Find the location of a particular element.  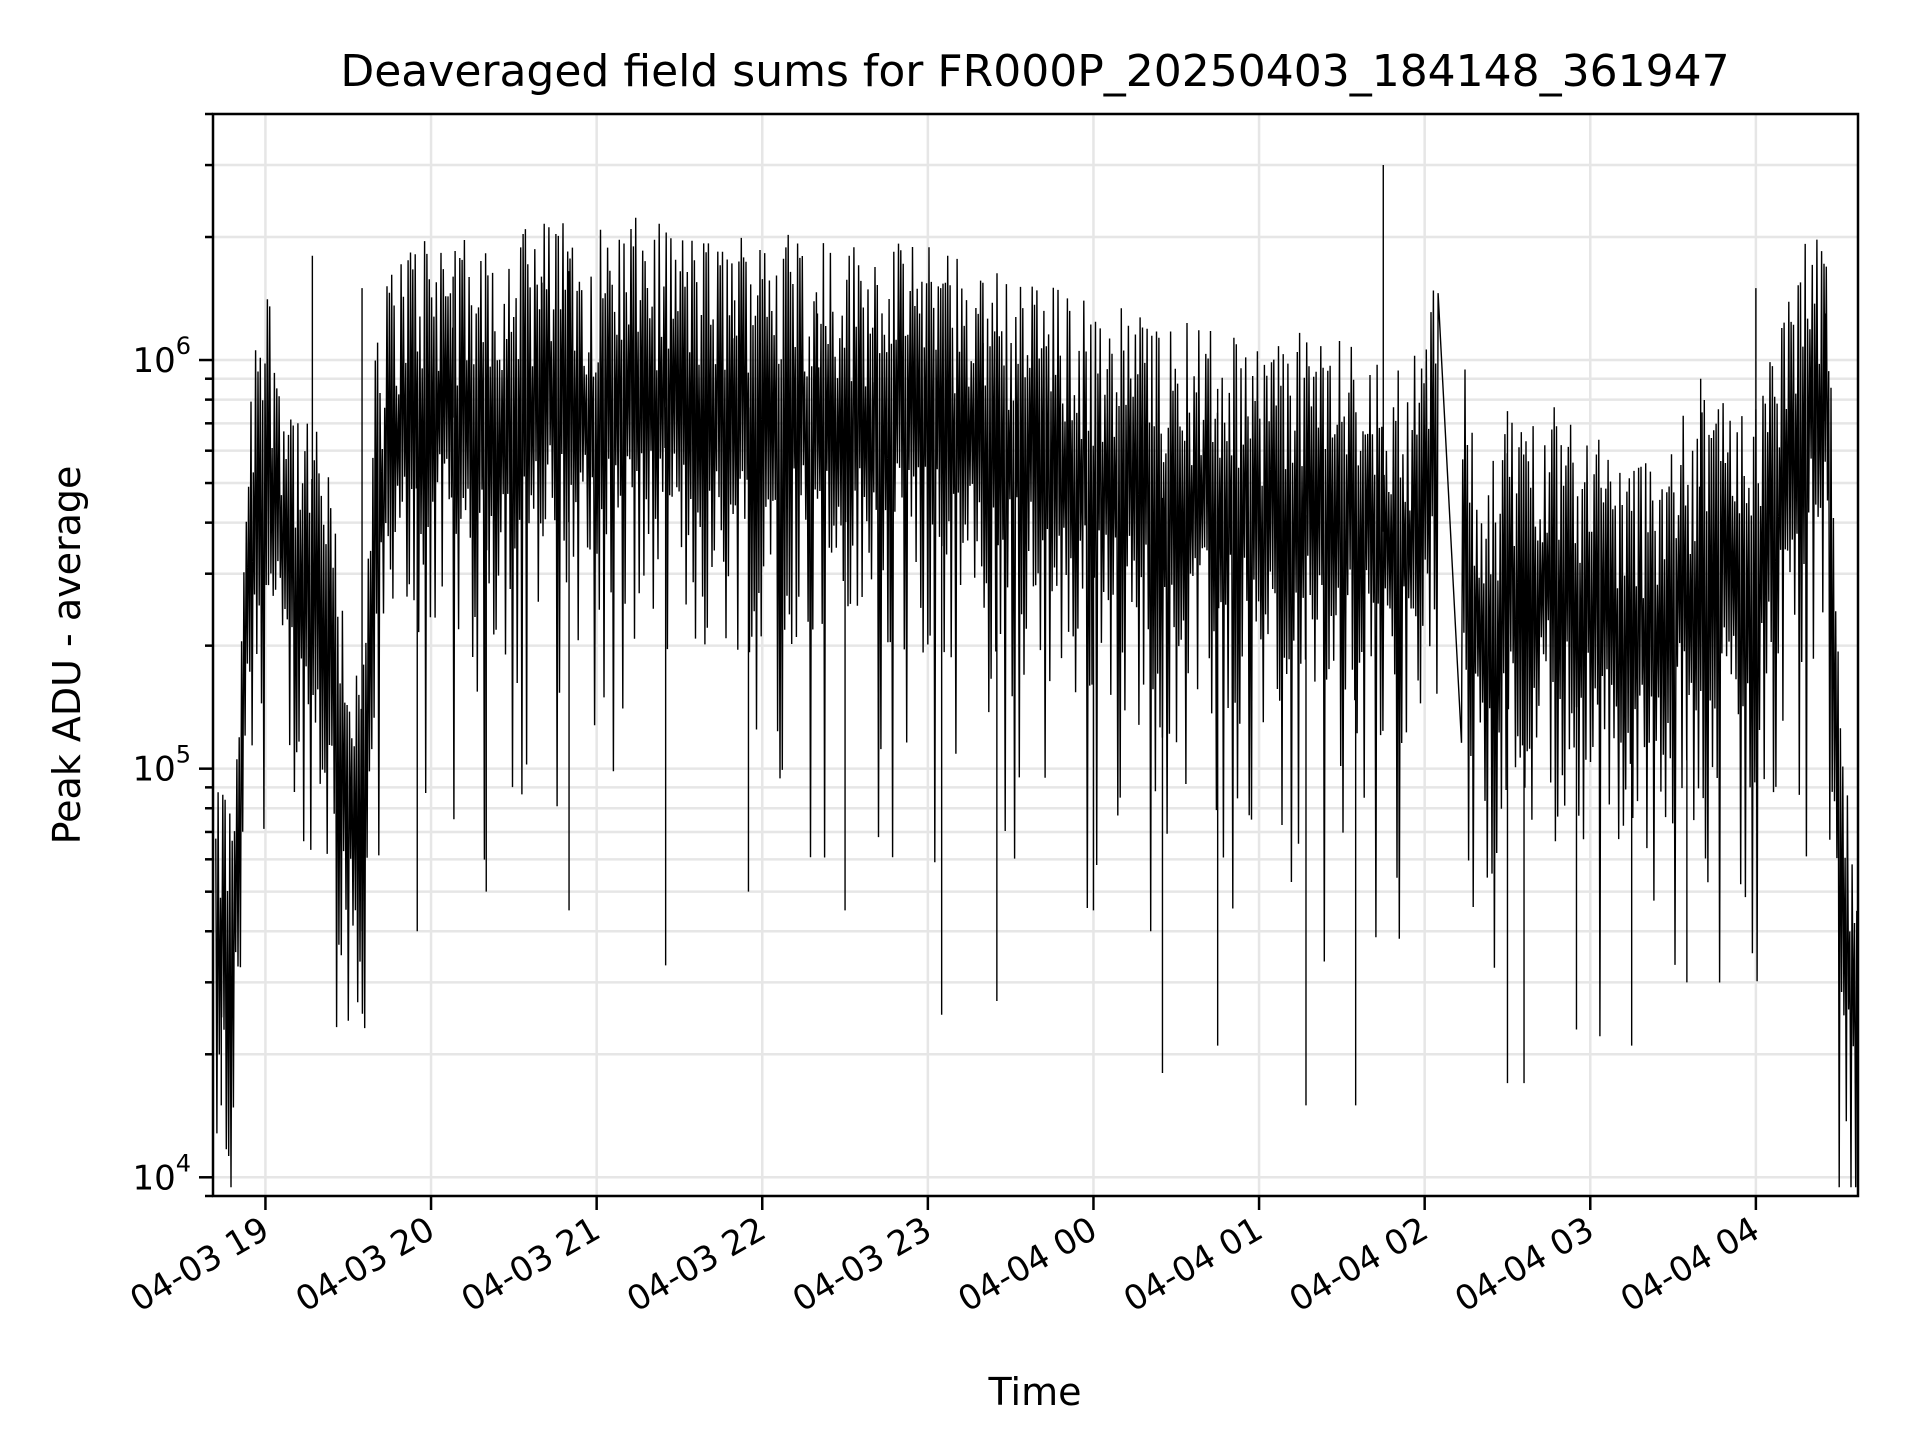

x-tick-label: 04-03 19 is located at coordinates (200, 1264).